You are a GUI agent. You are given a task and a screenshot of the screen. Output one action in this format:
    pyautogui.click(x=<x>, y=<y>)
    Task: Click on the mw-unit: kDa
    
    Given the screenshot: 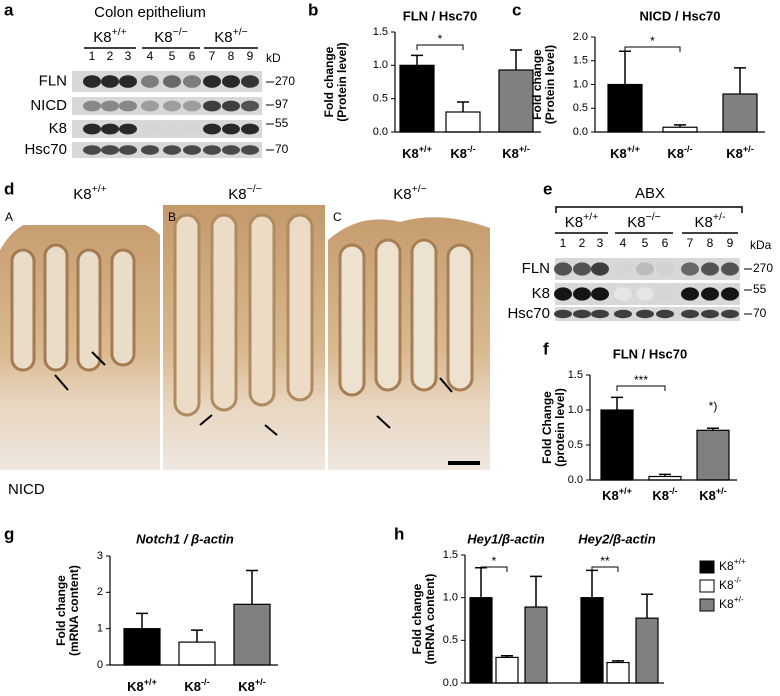 What is the action you would take?
    pyautogui.click(x=761, y=245)
    